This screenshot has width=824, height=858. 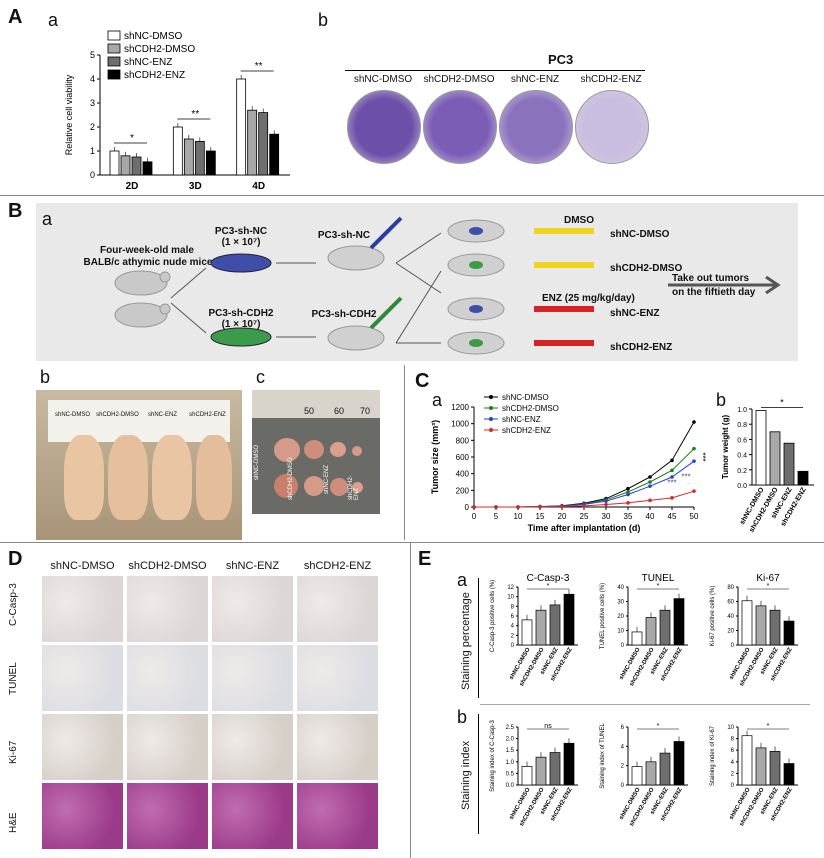 What do you see at coordinates (561, 59) in the screenshot?
I see `pc3-title: PC3` at bounding box center [561, 59].